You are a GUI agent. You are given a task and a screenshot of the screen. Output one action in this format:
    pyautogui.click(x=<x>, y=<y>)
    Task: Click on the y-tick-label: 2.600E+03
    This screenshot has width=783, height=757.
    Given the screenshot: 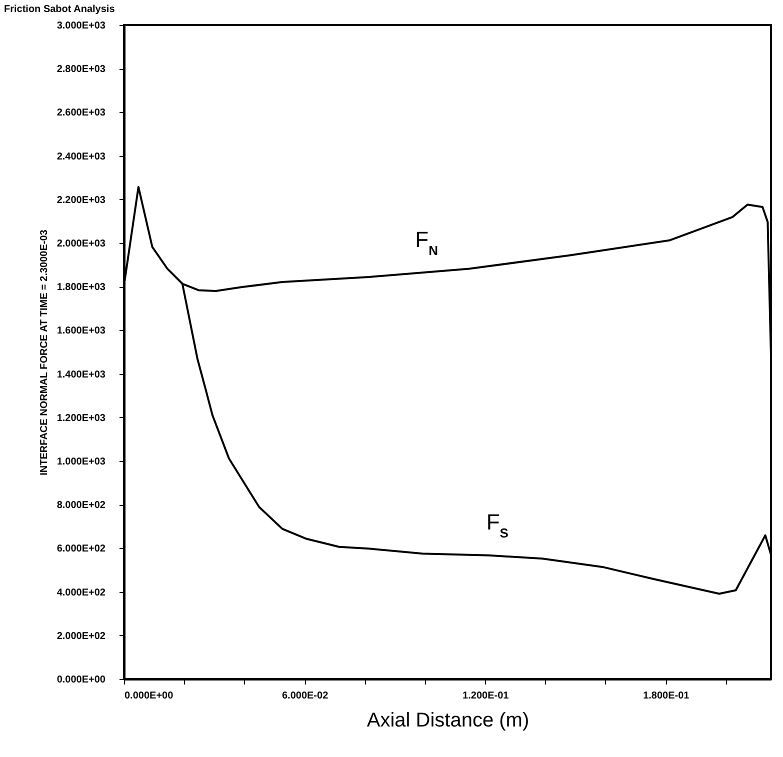 What is the action you would take?
    pyautogui.click(x=81, y=113)
    